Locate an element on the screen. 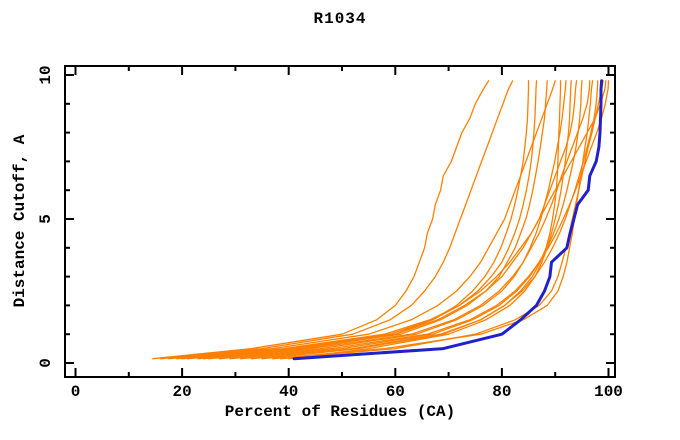 The width and height of the screenshot is (680, 440). chart-title: R1034 is located at coordinates (340, 19).